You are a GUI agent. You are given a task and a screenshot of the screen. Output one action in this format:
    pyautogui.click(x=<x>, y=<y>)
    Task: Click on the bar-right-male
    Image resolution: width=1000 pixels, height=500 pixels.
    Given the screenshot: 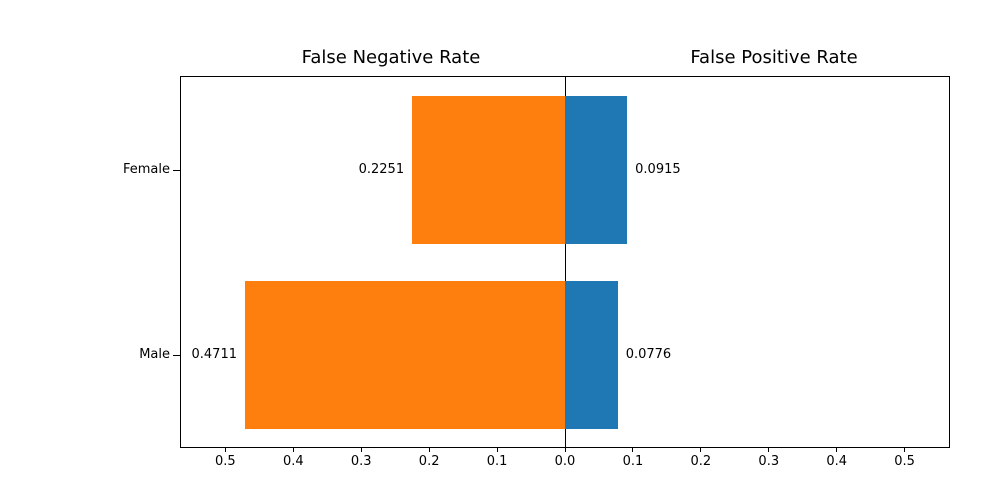 What is the action you would take?
    pyautogui.click(x=591, y=354)
    